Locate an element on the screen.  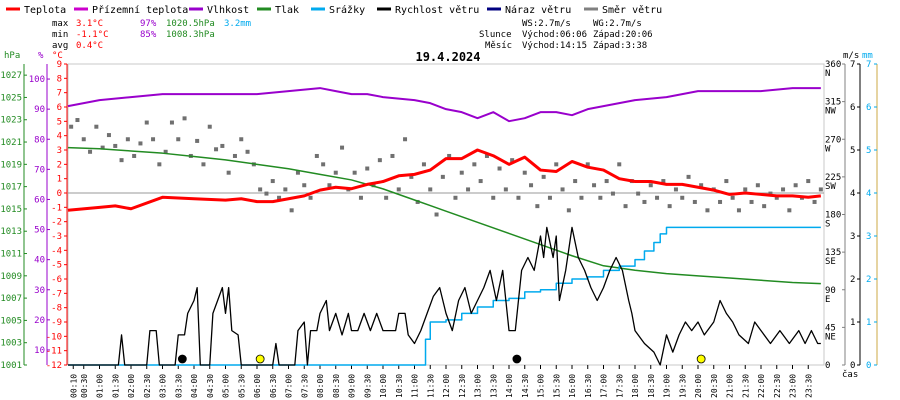
press-tick-label: 1001 is located at coordinates (11, 366).